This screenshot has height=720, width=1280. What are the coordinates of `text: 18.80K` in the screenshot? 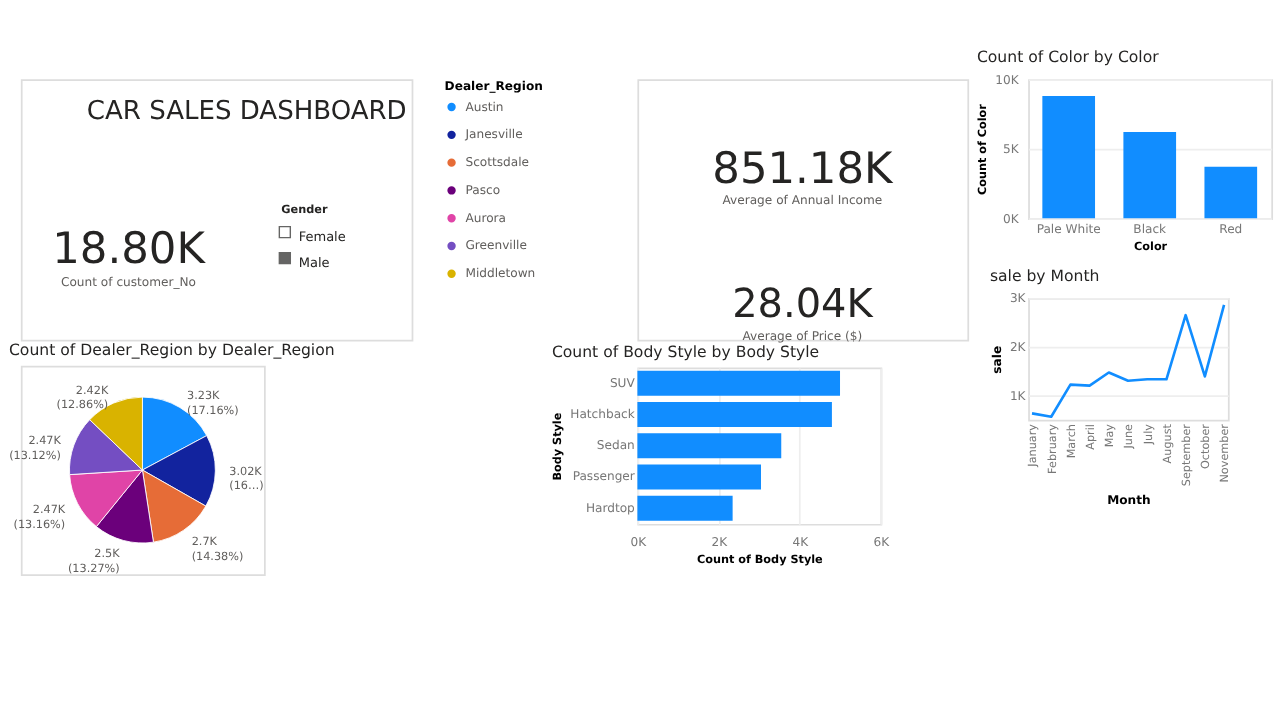 It's located at (129, 250).